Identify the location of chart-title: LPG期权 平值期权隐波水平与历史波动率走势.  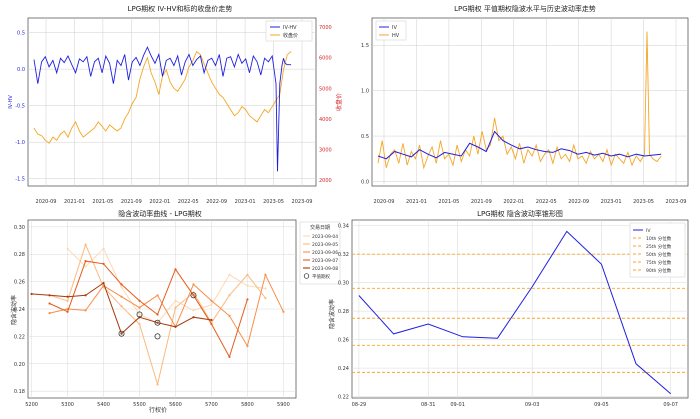
(525, 8).